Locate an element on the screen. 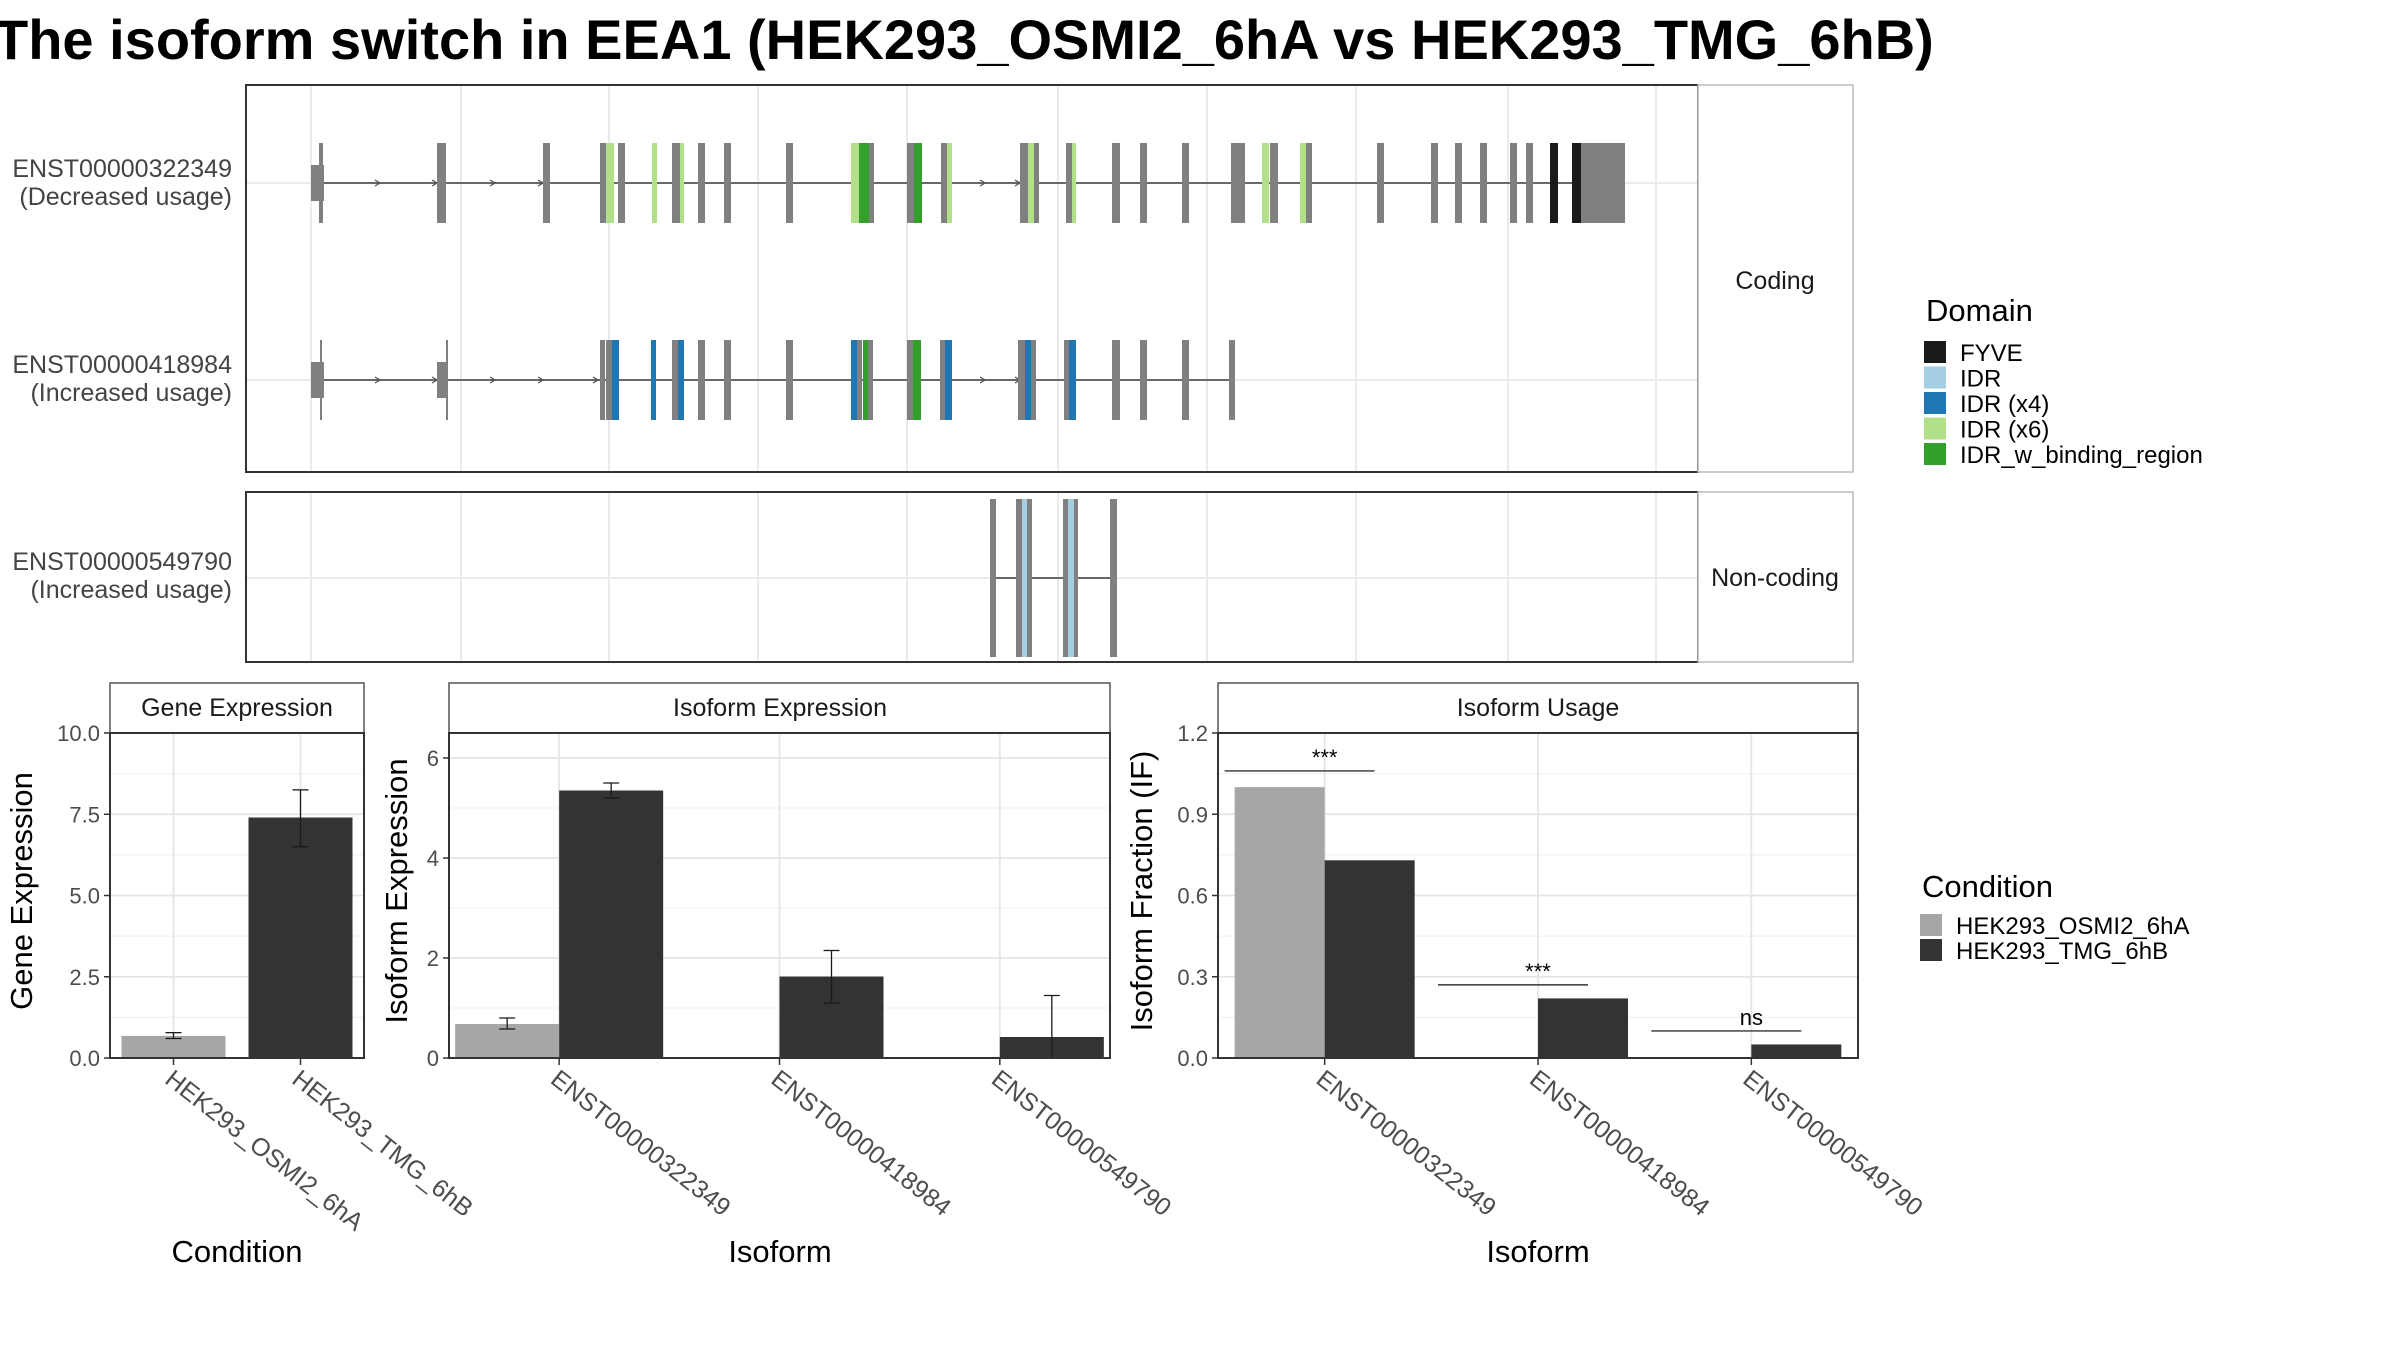 The height and width of the screenshot is (1350, 2400). isoform-usage-xtick-label: ENST00000549790 is located at coordinates (1833, 1143).